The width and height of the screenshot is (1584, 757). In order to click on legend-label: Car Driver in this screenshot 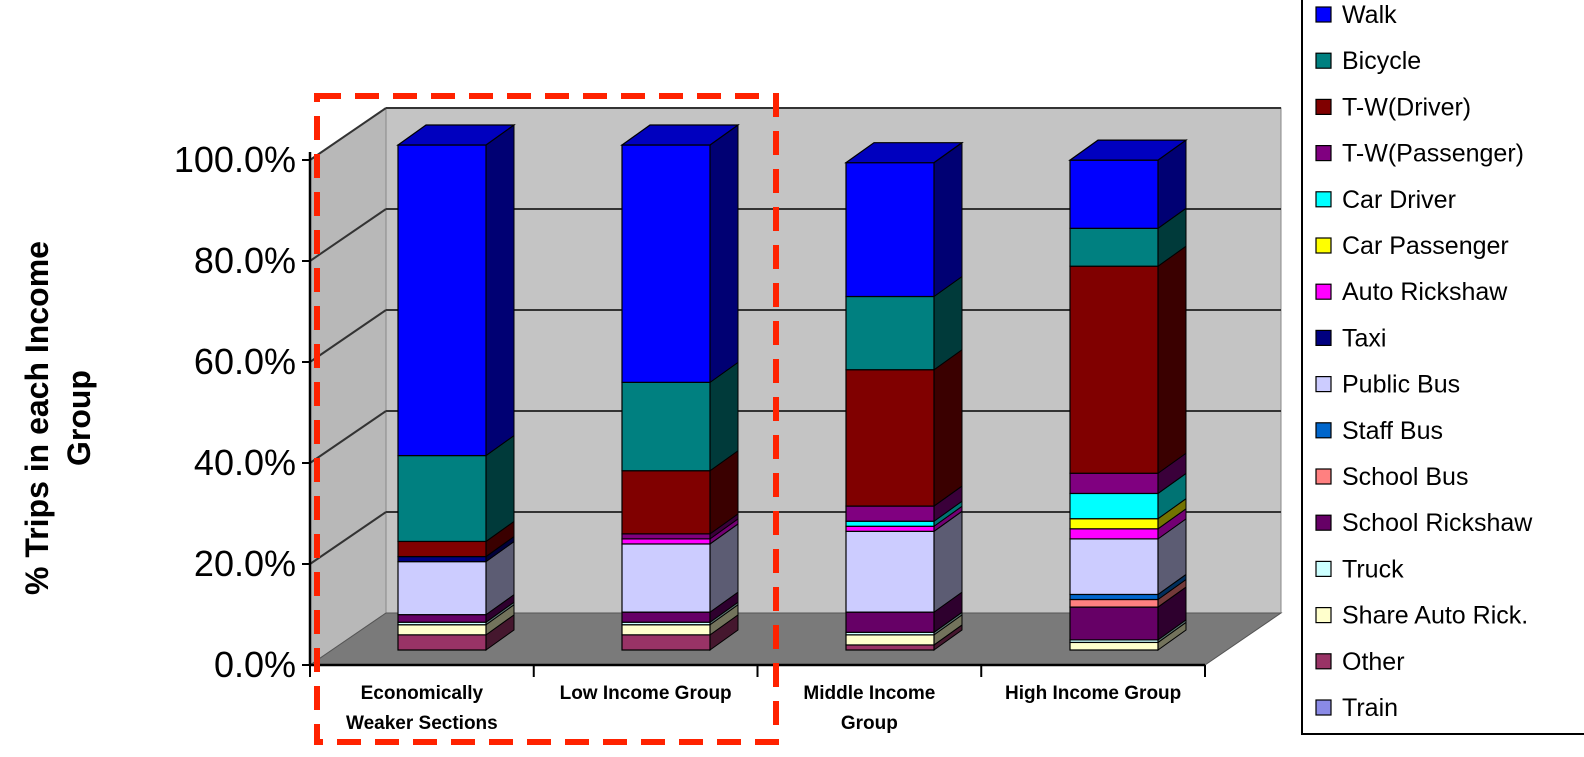, I will do `click(1399, 200)`.